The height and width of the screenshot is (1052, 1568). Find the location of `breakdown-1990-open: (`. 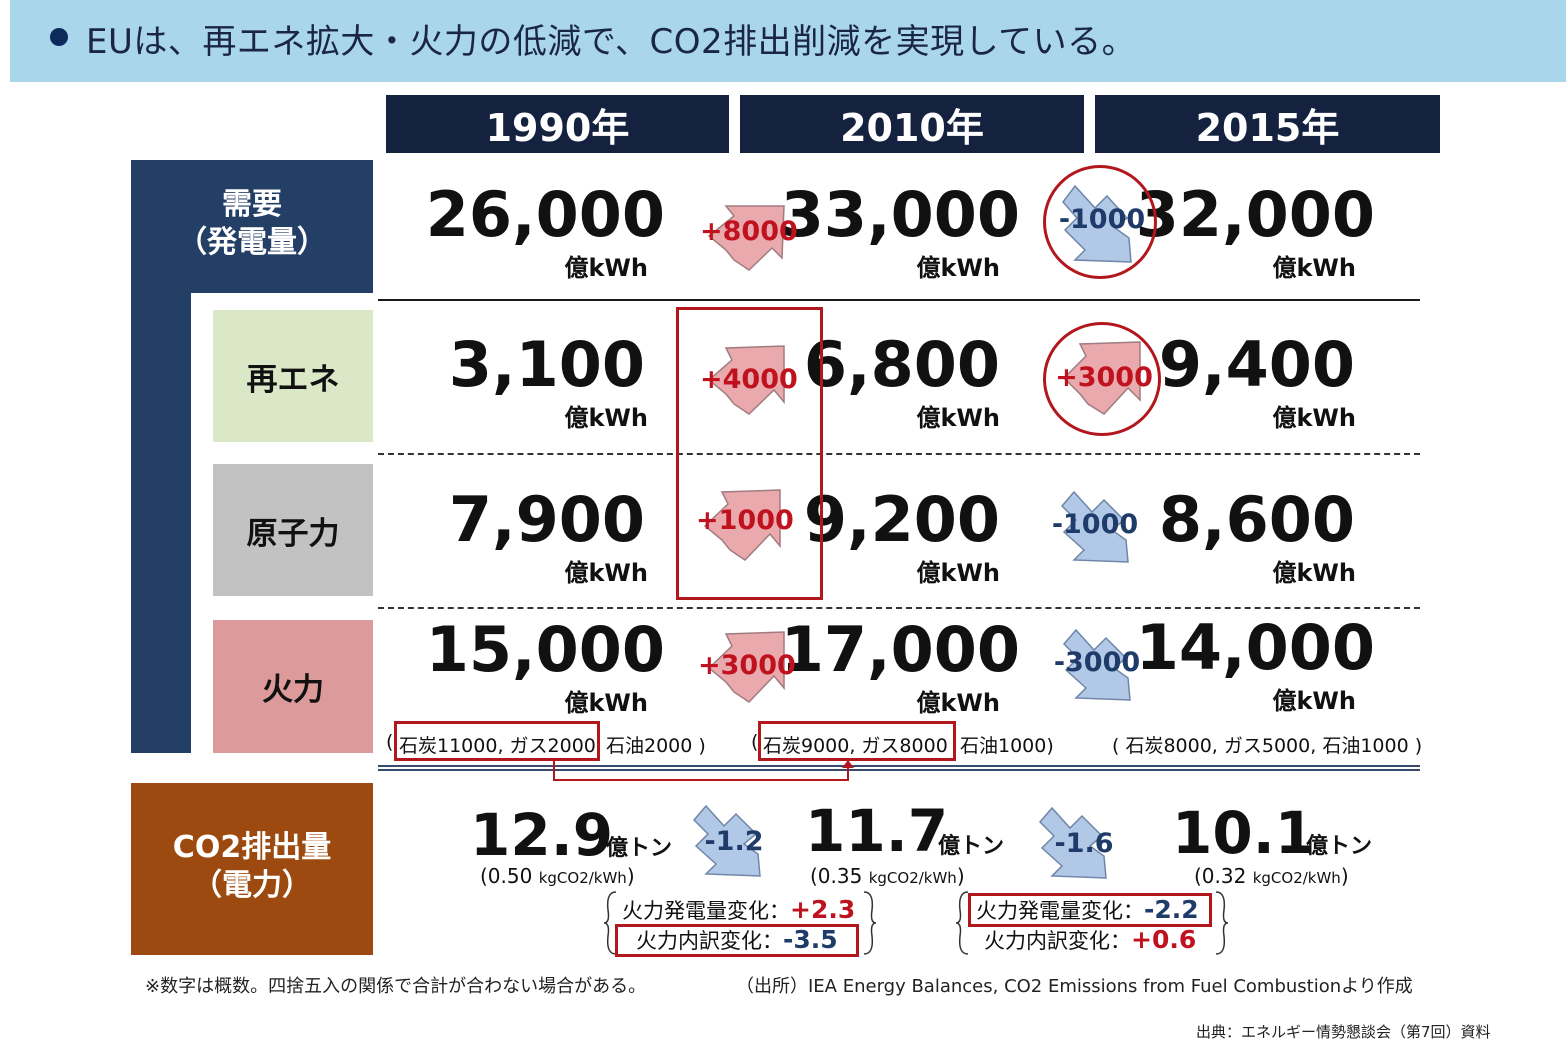

breakdown-1990-open: ( is located at coordinates (390, 742).